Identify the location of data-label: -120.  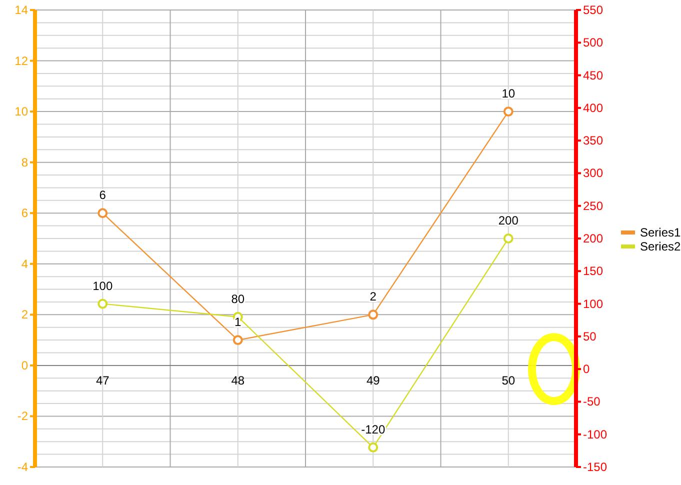
(373, 429).